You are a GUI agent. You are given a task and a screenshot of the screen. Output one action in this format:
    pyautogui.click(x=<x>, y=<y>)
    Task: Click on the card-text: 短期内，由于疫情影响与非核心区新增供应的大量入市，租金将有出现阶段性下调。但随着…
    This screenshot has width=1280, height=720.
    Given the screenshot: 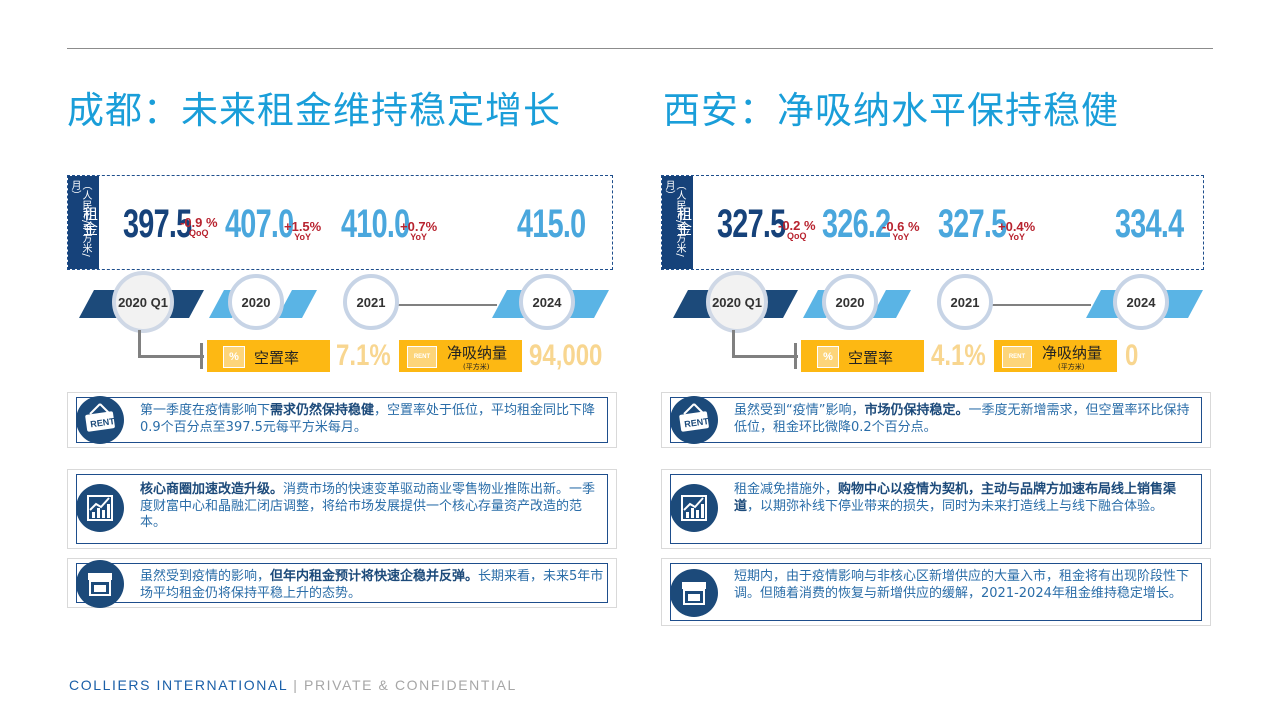 What is the action you would take?
    pyautogui.click(x=962, y=585)
    